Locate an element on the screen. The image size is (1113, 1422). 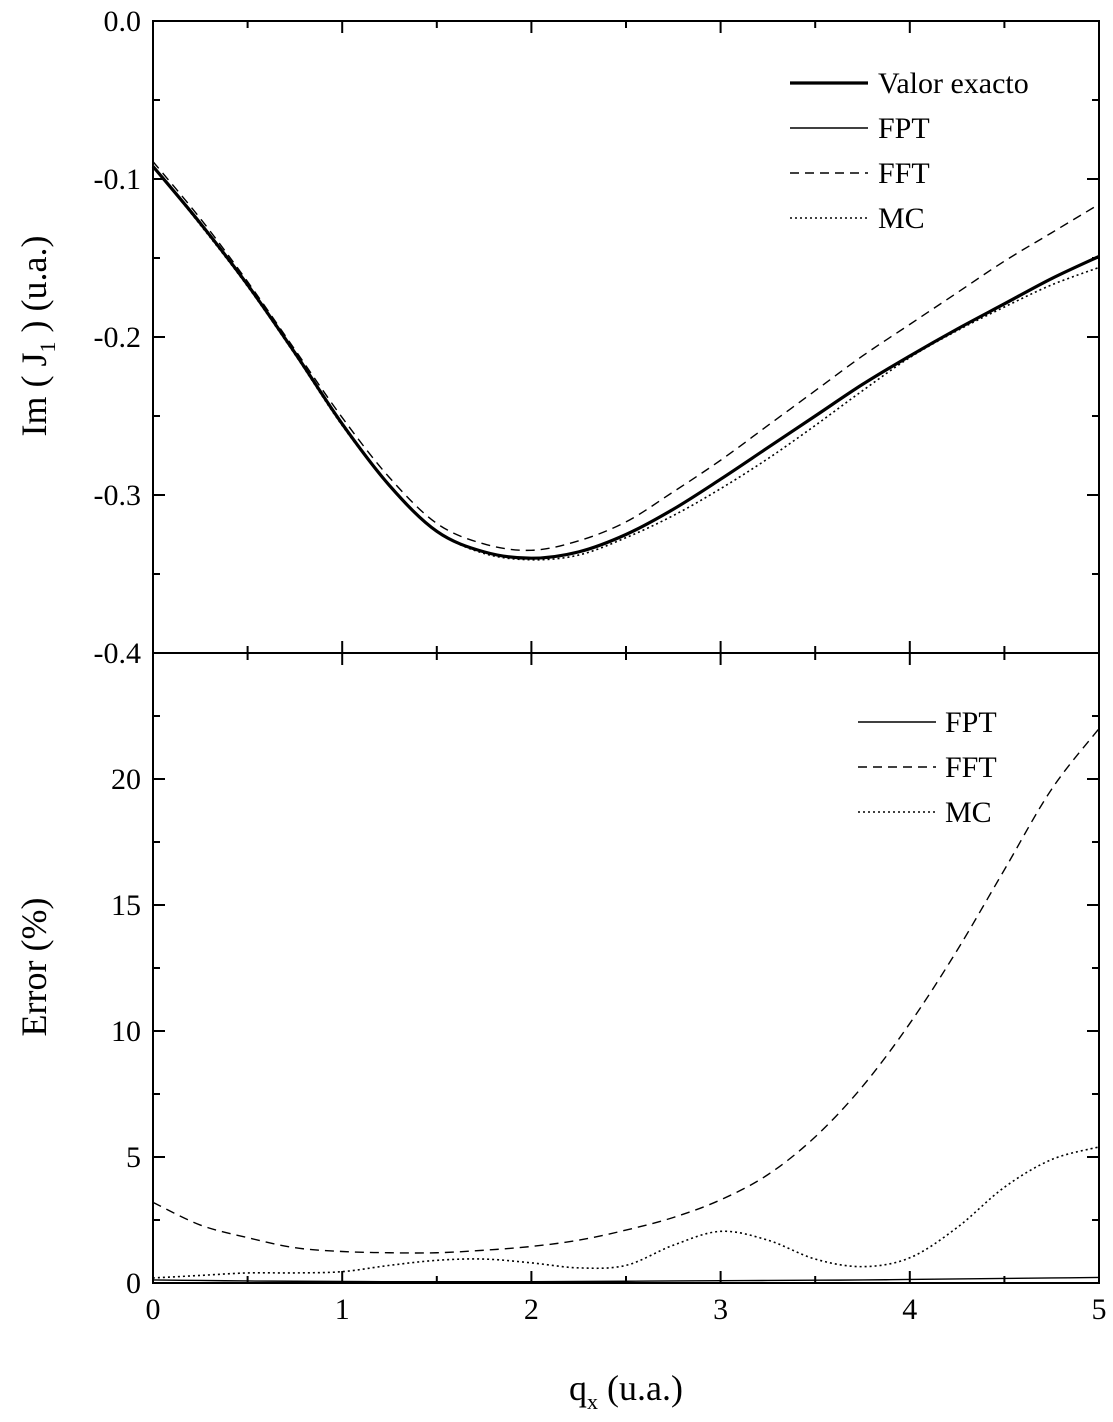
x-axis-title: qx (u.a.) is located at coordinates (626, 1391).